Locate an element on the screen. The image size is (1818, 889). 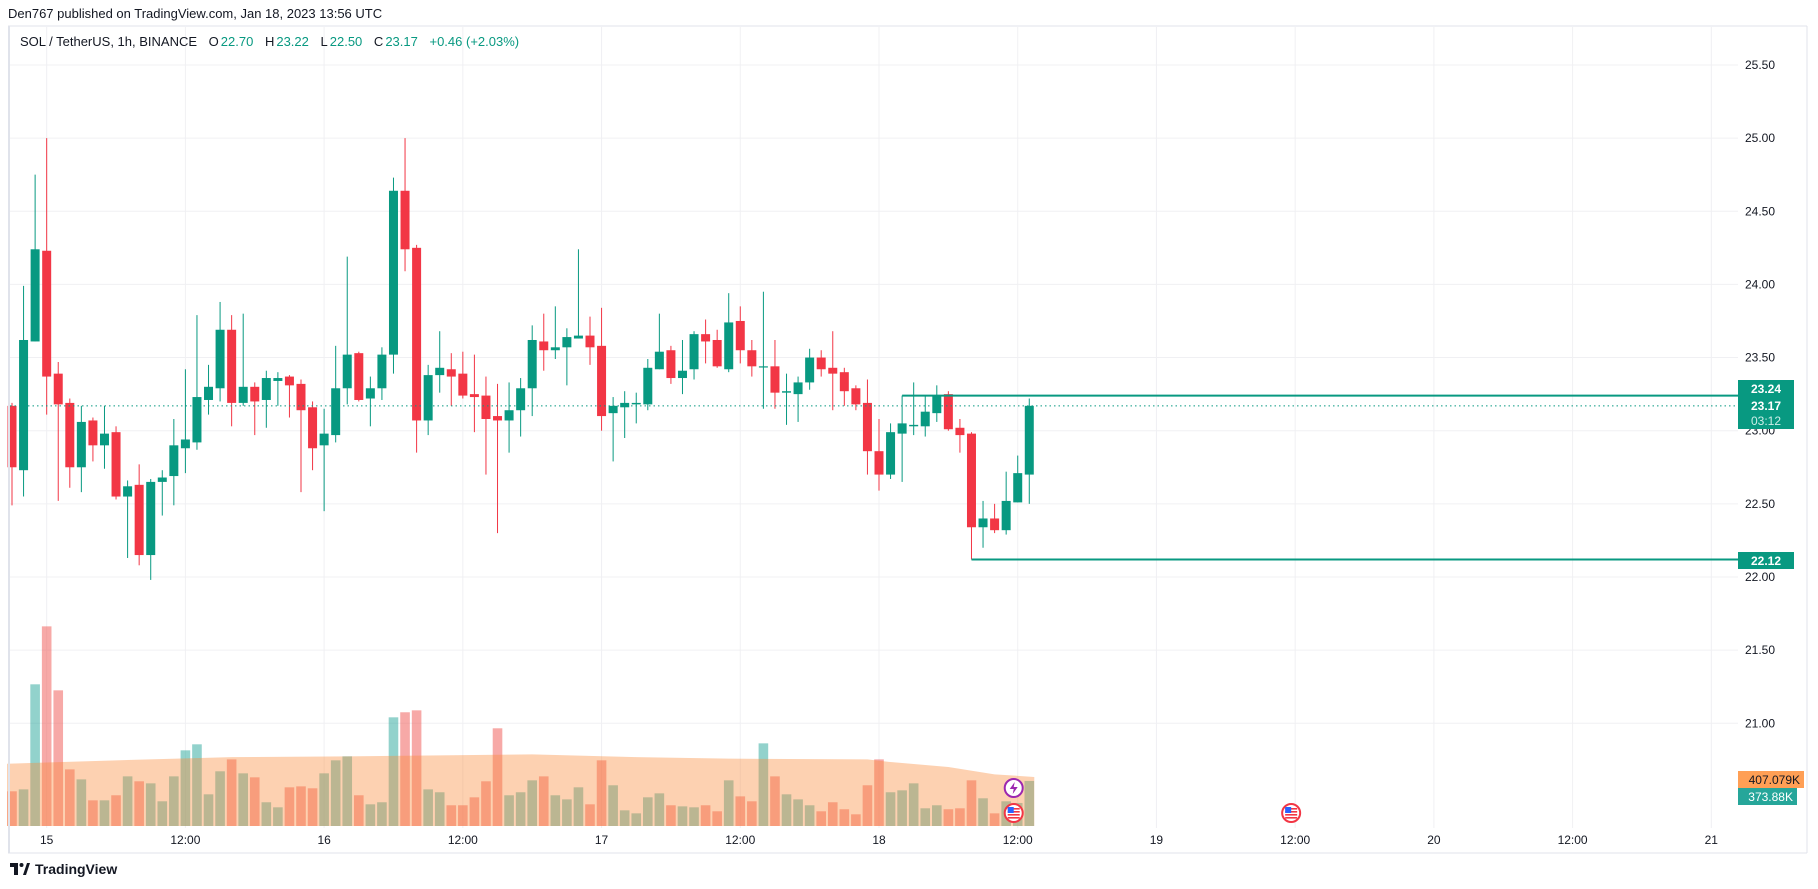
legend-high-key: H is located at coordinates (269, 41).